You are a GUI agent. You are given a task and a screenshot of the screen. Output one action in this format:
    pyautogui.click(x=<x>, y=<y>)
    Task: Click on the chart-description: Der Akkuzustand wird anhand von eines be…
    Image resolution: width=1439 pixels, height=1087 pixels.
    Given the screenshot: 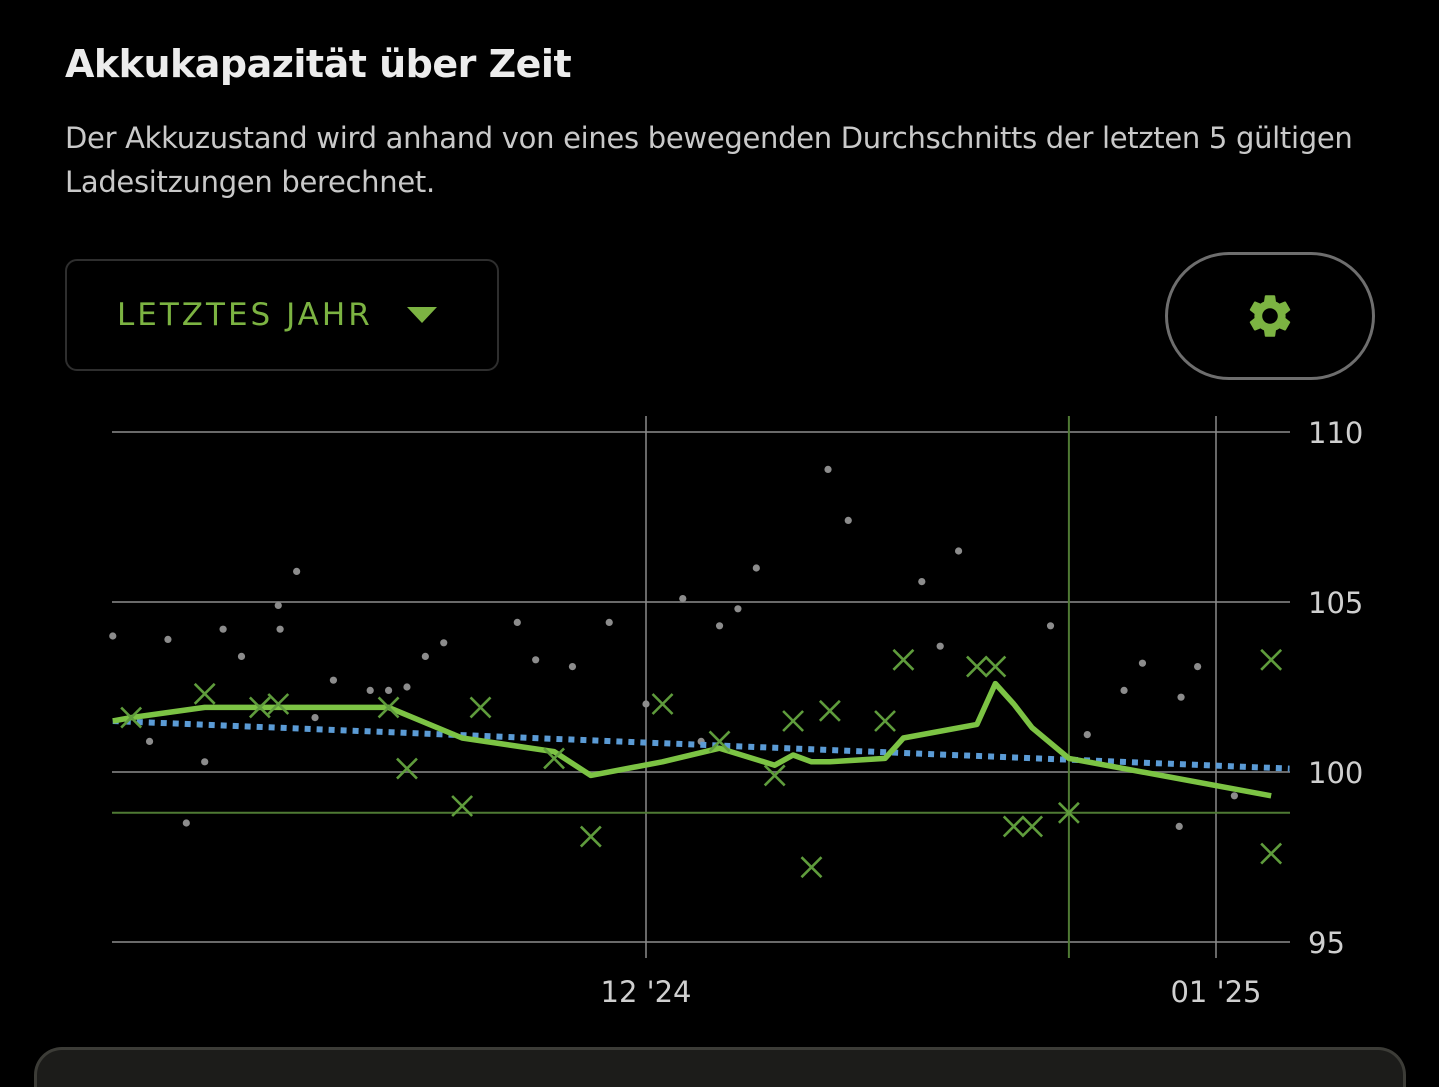 What is the action you would take?
    pyautogui.click(x=709, y=160)
    